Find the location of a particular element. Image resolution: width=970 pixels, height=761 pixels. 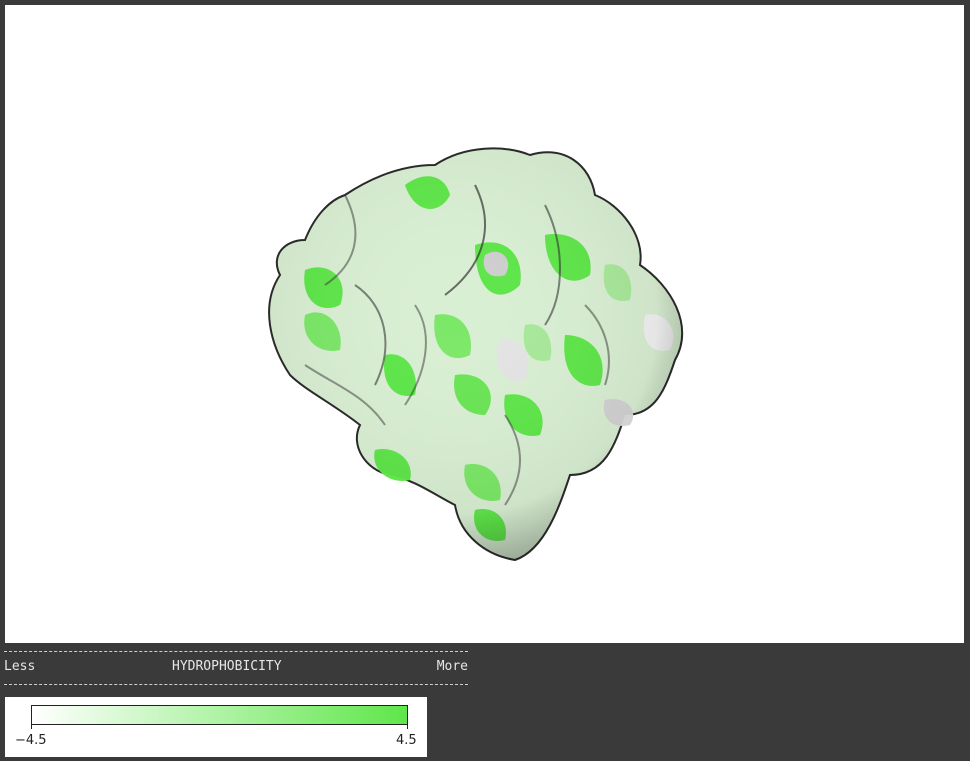

max-tick is located at coordinates (407, 726).